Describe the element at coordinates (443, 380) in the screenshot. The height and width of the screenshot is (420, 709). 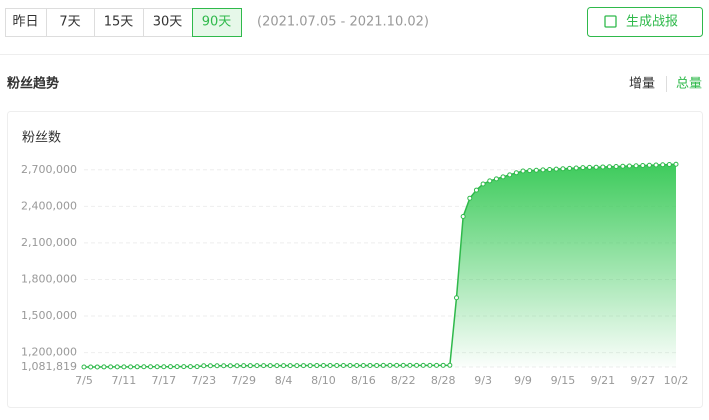
I see `x-tick-label: 8/28` at that location.